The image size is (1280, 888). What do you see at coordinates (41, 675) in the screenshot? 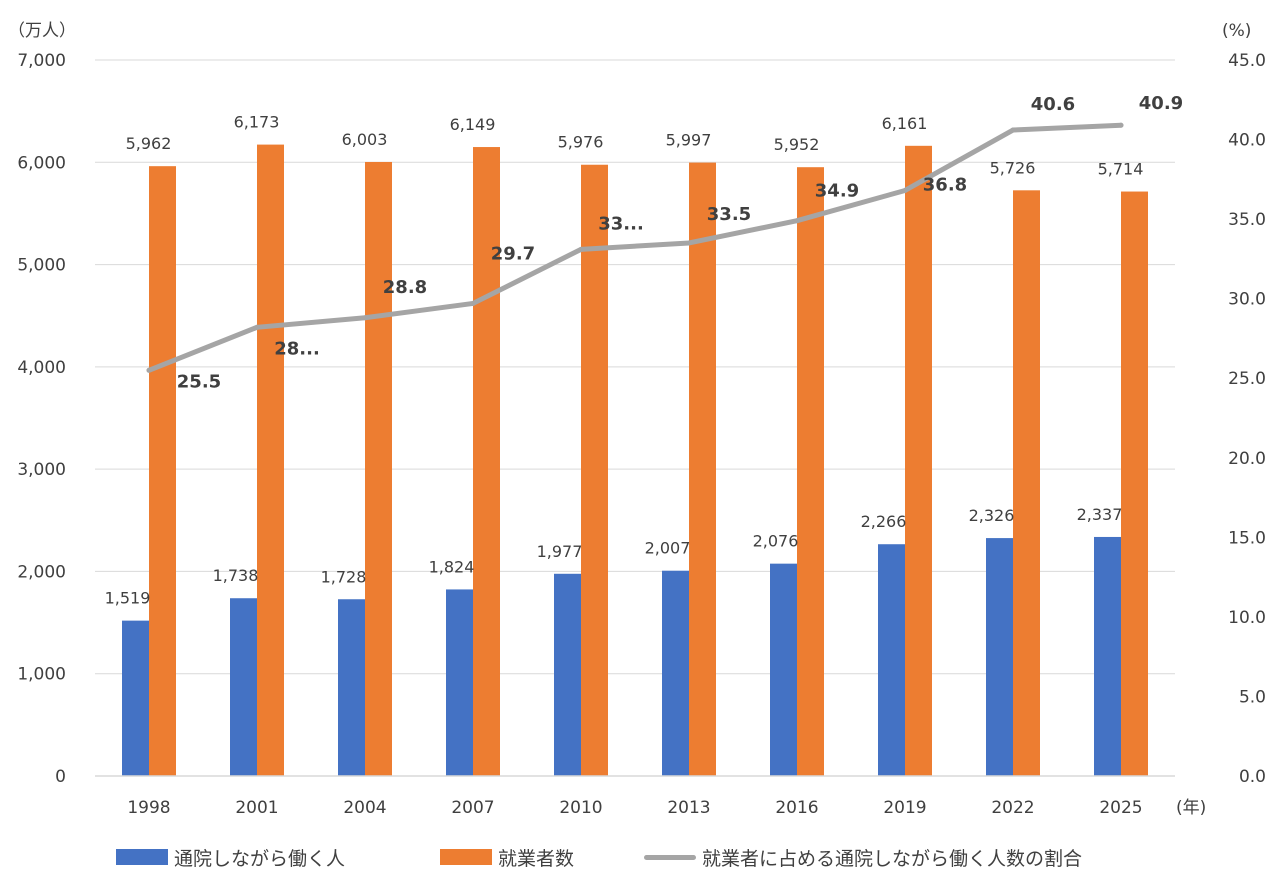
I see `left-tick-label: 1,000` at bounding box center [41, 675].